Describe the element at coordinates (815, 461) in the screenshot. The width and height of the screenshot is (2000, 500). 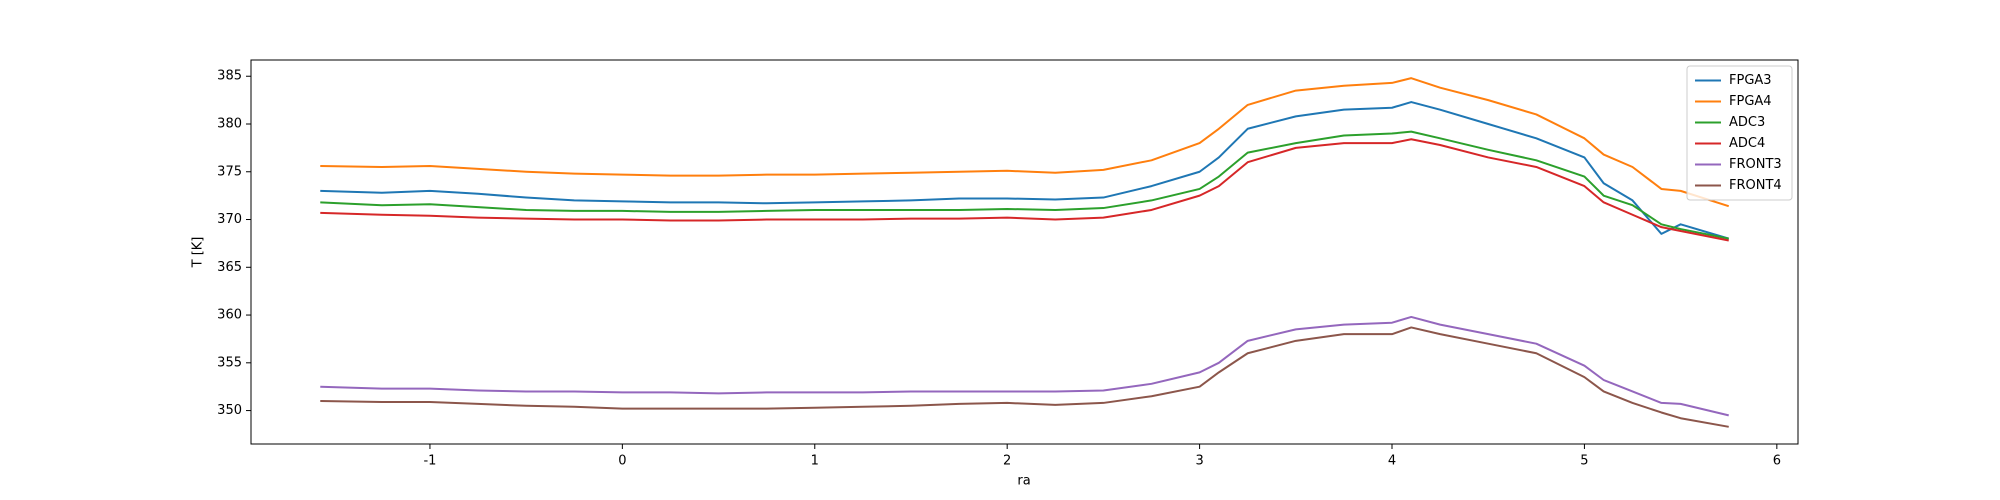
I see `x-tick-label: 1` at that location.